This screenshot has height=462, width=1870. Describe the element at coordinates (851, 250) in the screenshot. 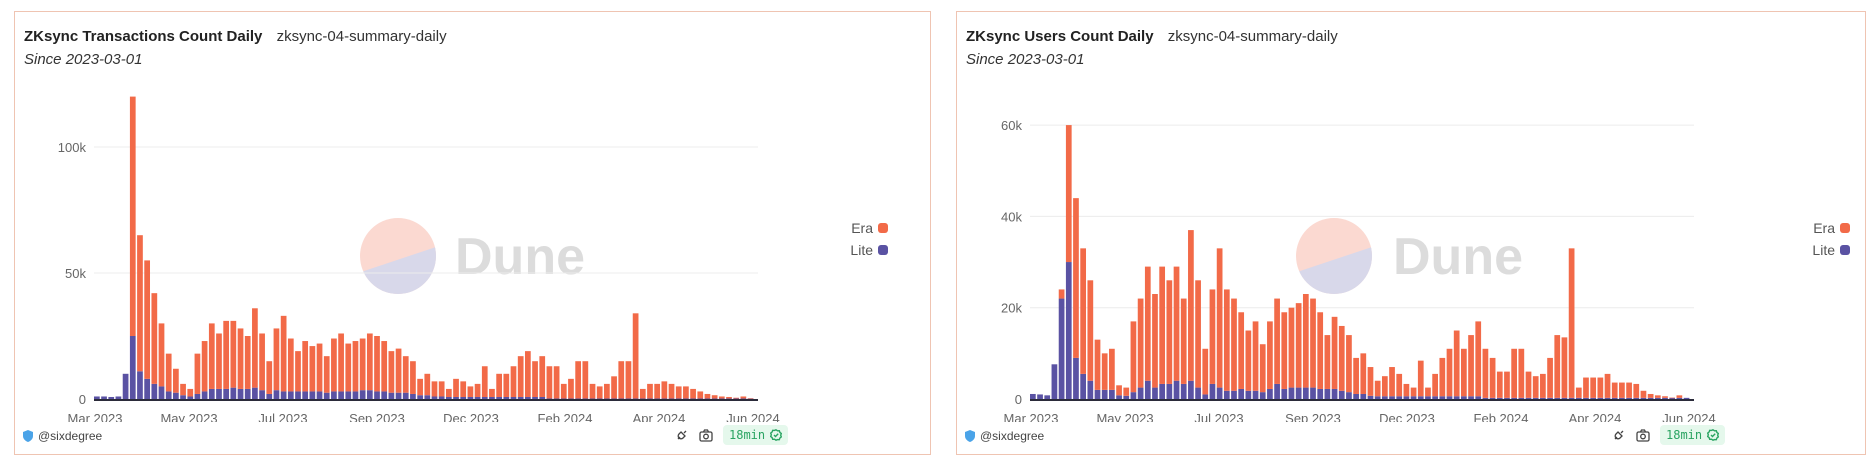

I see `legend-item-lite: Lite` at that location.